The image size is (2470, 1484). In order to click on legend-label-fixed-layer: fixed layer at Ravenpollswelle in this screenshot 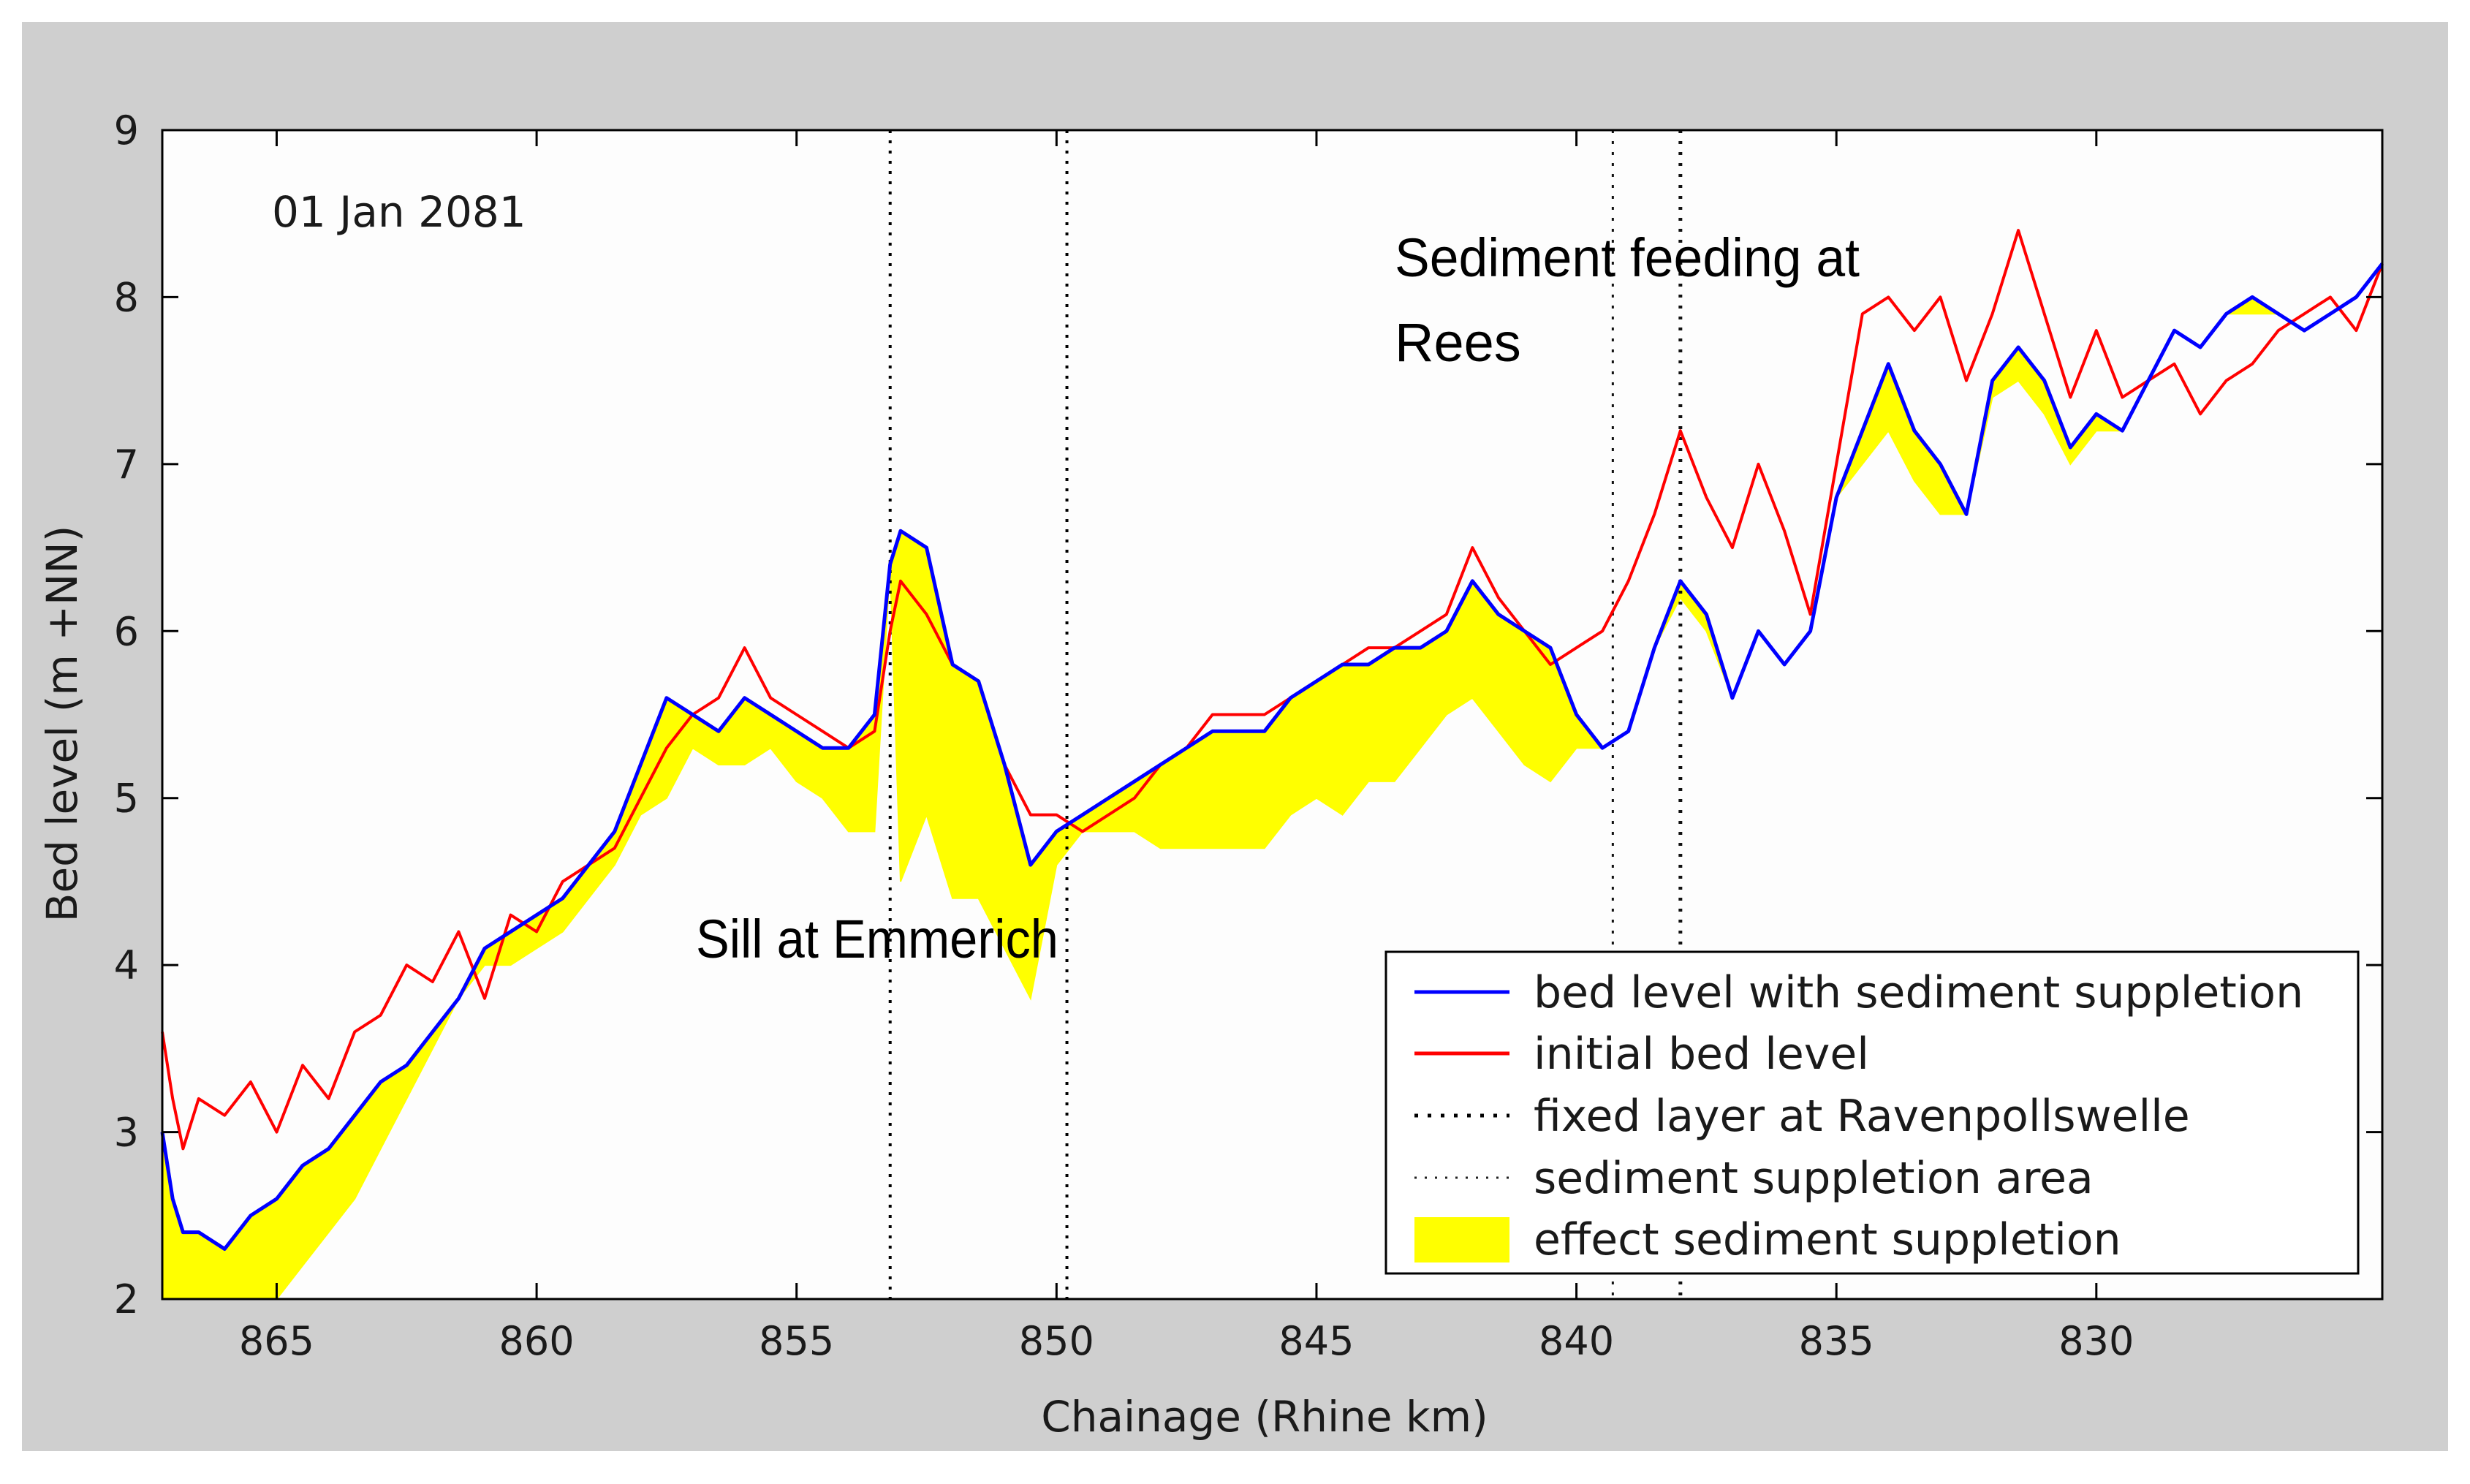, I will do `click(1862, 1116)`.